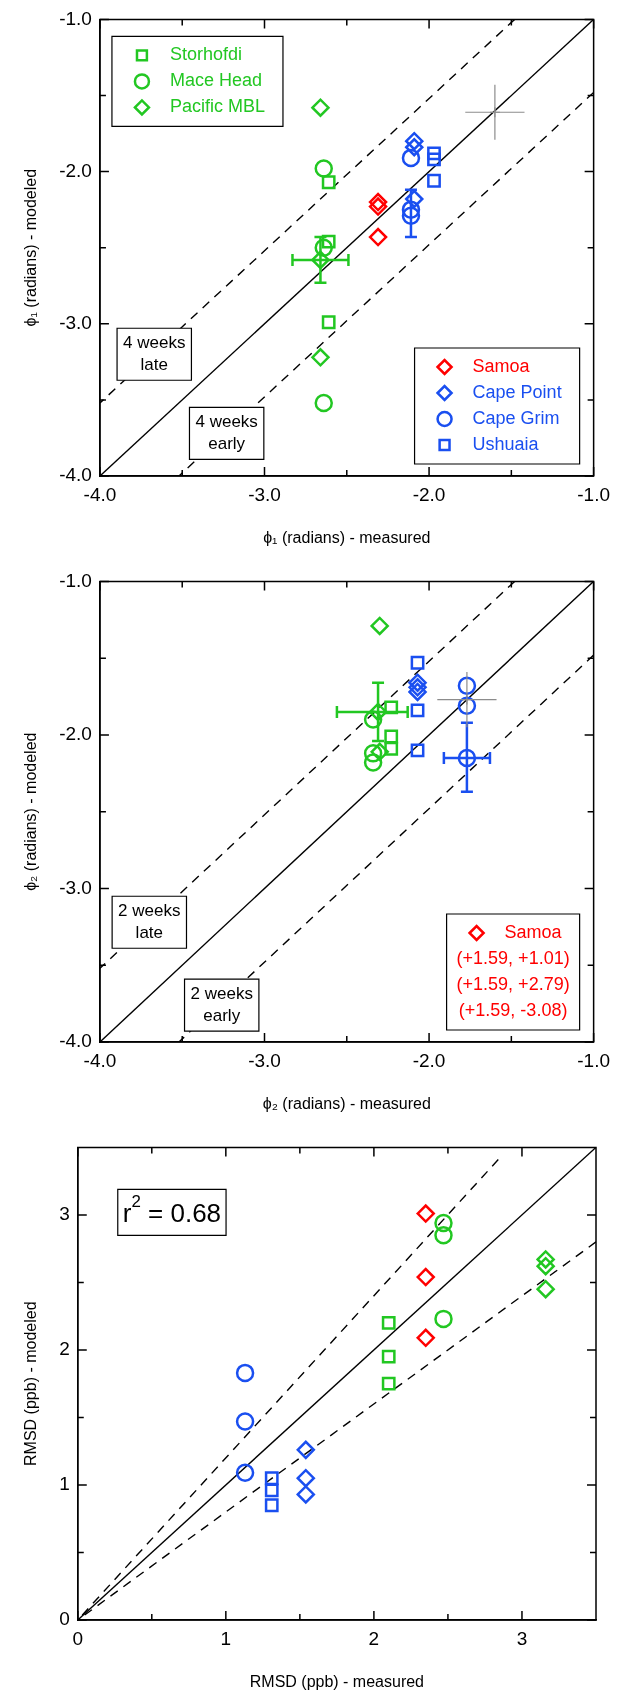  Describe the element at coordinates (347, 537) in the screenshot. I see `x-axis-title: ϕ₁ (radians) - measured` at that location.